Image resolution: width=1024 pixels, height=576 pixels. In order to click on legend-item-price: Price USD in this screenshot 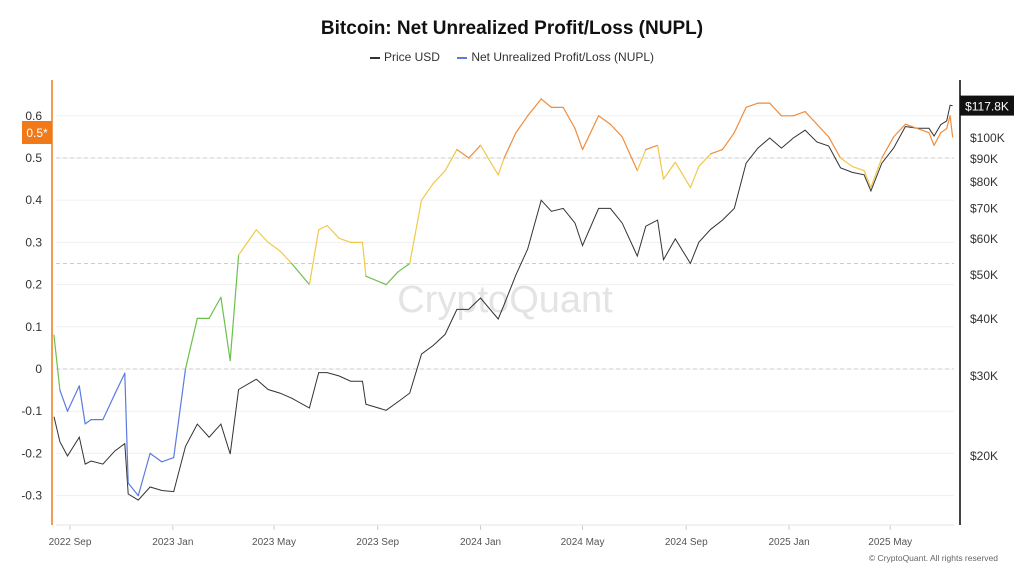, I will do `click(404, 57)`.